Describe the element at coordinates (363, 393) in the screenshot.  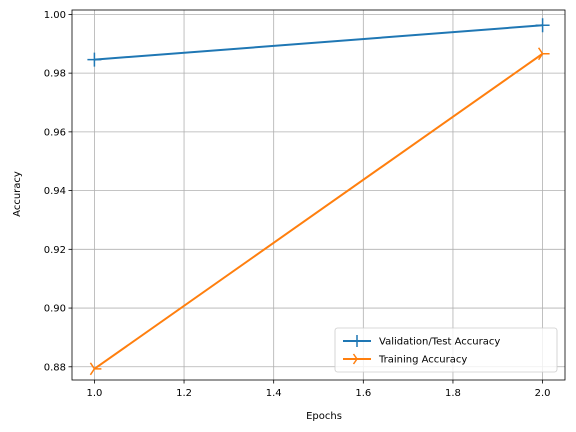
I see `x-tick-label: 1.6` at that location.